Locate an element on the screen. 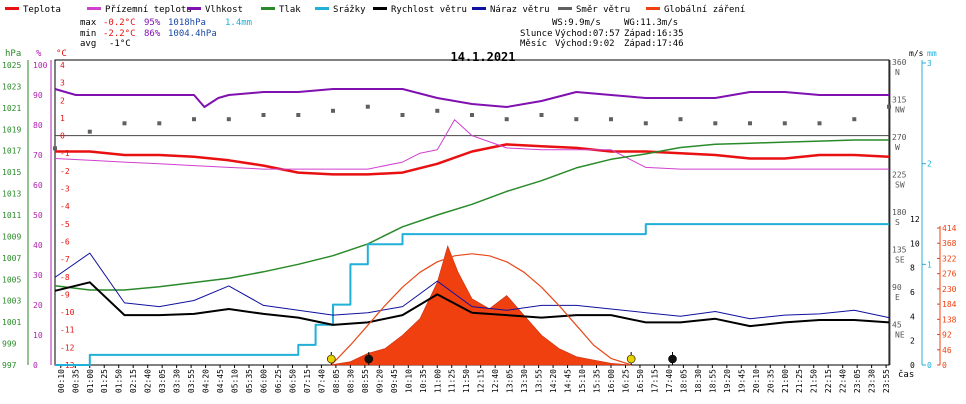 This screenshot has width=966, height=404. axis-x-tick-2240: 22:40 is located at coordinates (843, 381).